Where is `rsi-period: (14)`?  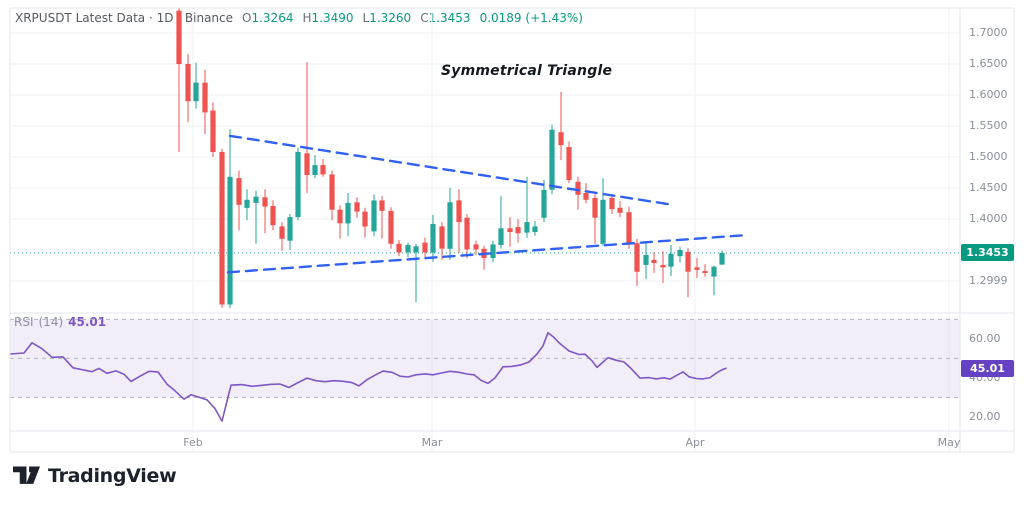 rsi-period: (14) is located at coordinates (51, 322).